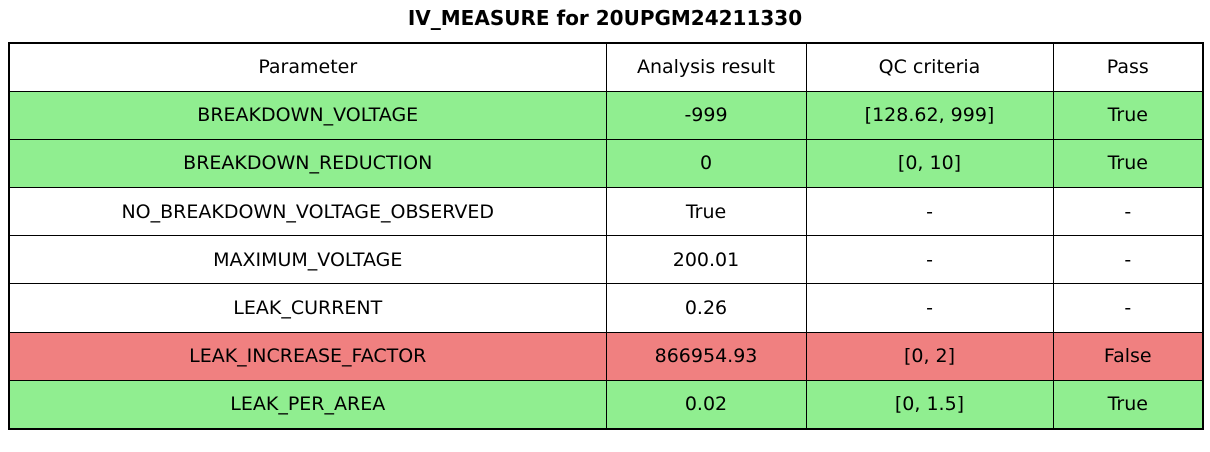  I want to click on cell-qc-criteria: [0, 2], so click(929, 356).